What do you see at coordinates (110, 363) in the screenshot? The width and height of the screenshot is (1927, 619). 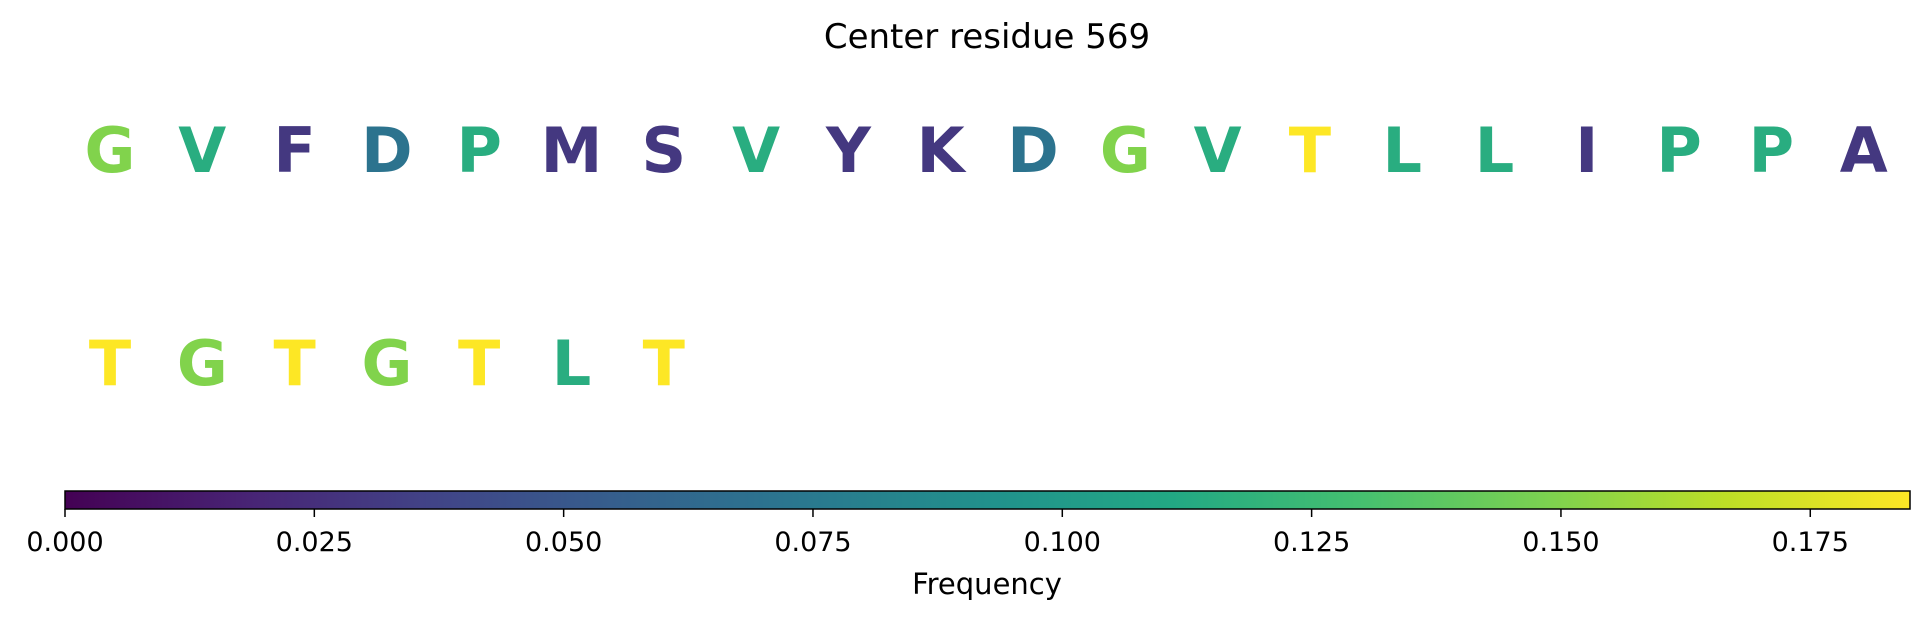 I see `residue-t-2-1: T` at bounding box center [110, 363].